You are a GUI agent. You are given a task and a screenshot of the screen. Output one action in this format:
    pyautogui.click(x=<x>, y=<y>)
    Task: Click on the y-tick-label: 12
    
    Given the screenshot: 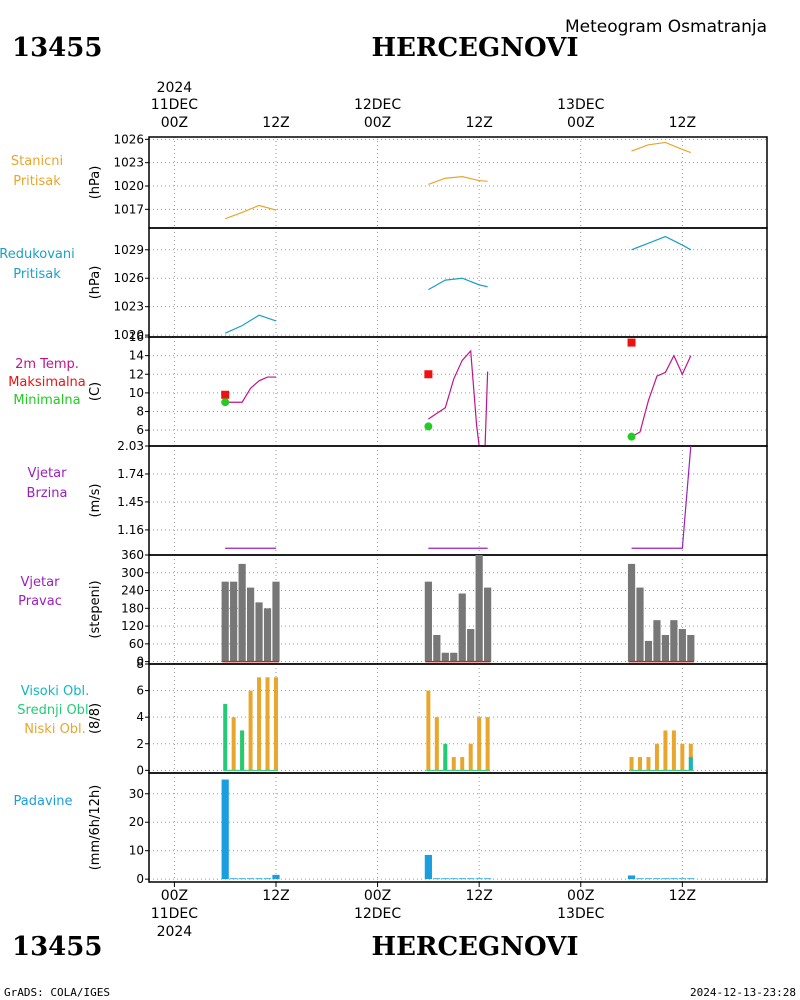 What is the action you would take?
    pyautogui.click(x=136, y=374)
    